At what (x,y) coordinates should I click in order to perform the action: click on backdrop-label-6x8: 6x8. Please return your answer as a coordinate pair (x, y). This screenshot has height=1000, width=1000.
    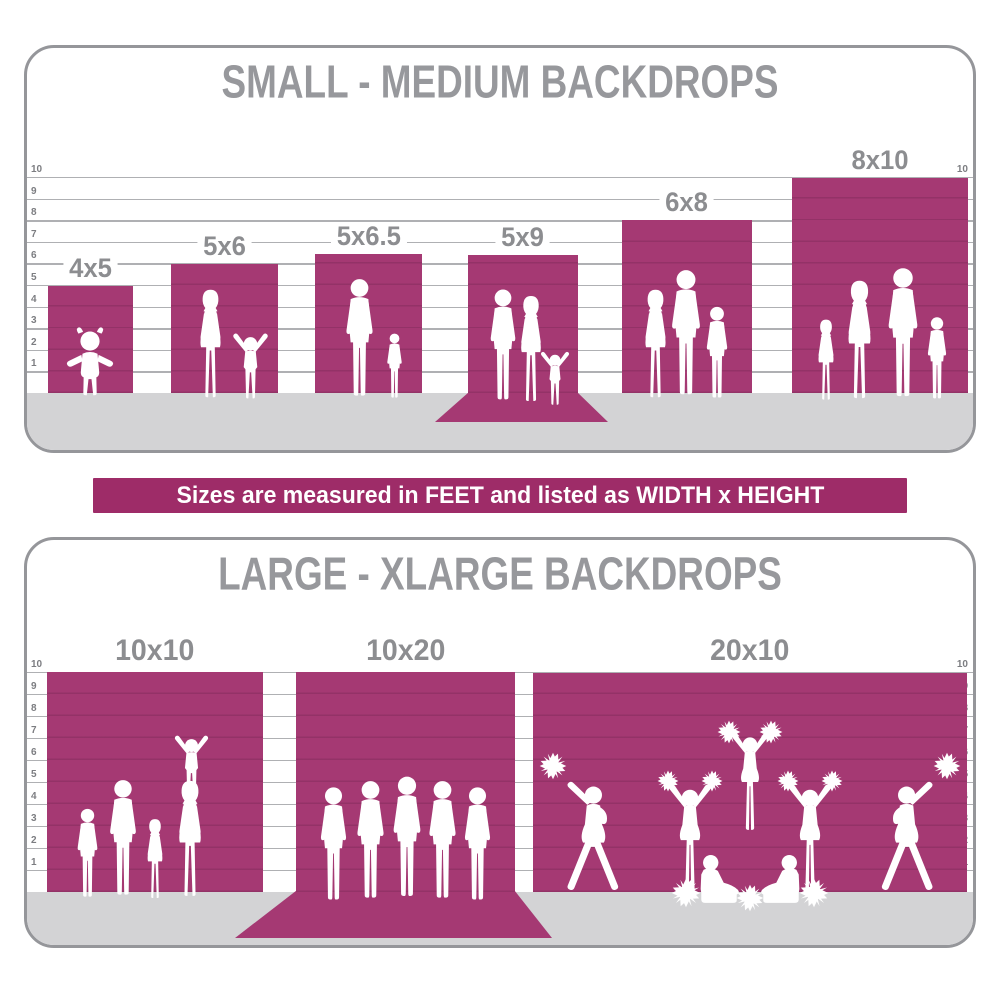
    Looking at the image, I should click on (687, 202).